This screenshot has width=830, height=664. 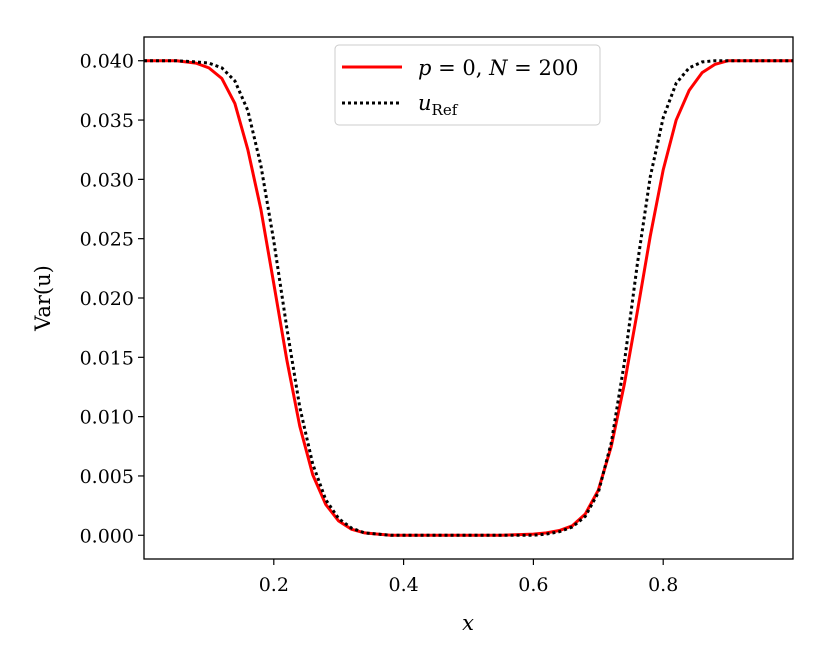 I want to click on y-tick-label: 0.020, so click(x=107, y=299).